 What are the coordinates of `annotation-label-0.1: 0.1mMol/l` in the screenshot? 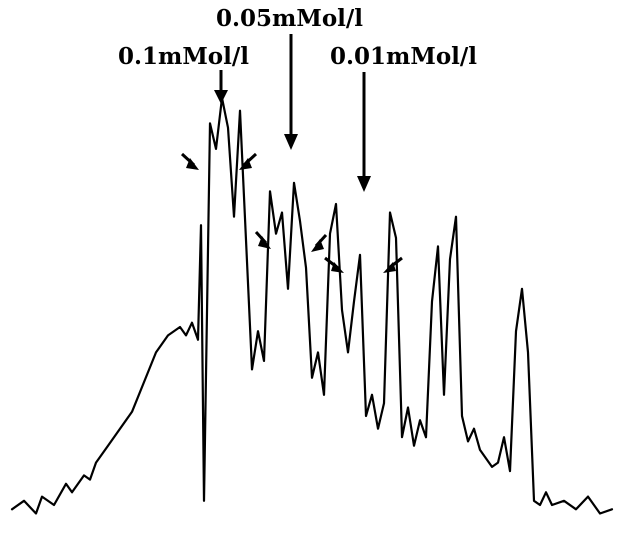 It's located at (183, 56).